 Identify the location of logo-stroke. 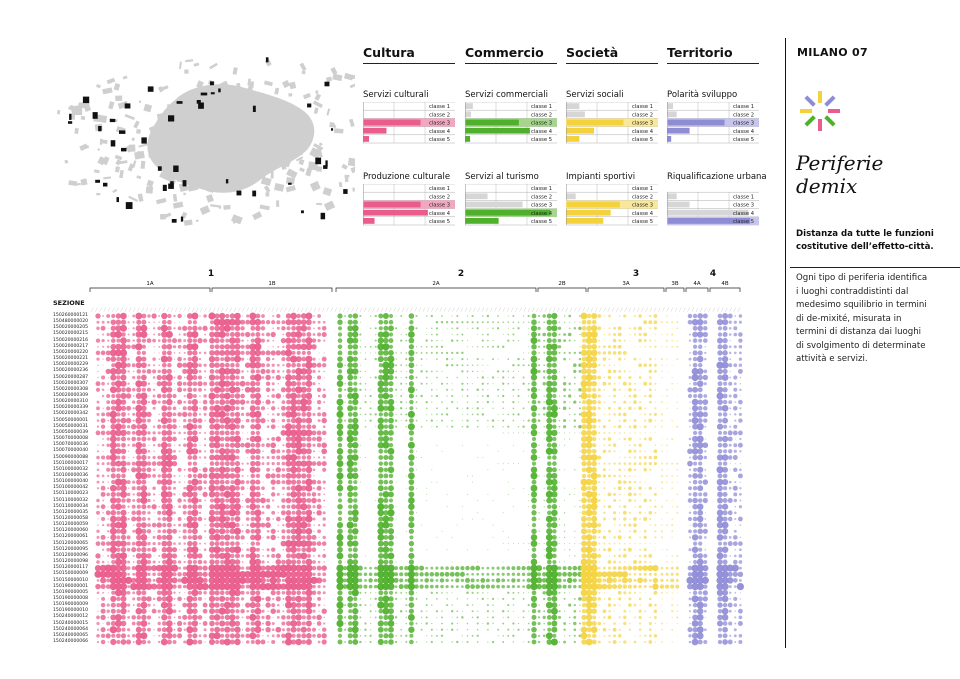
(810, 121).